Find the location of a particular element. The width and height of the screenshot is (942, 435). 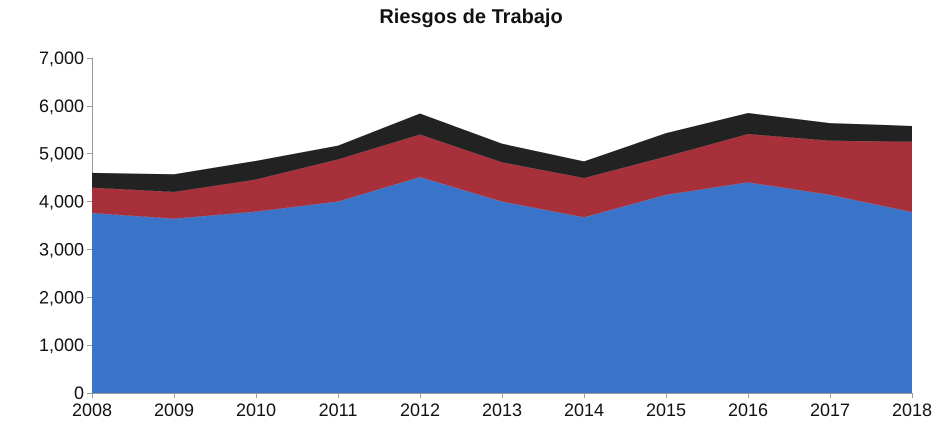

x-tick-label: 2013 is located at coordinates (502, 410).